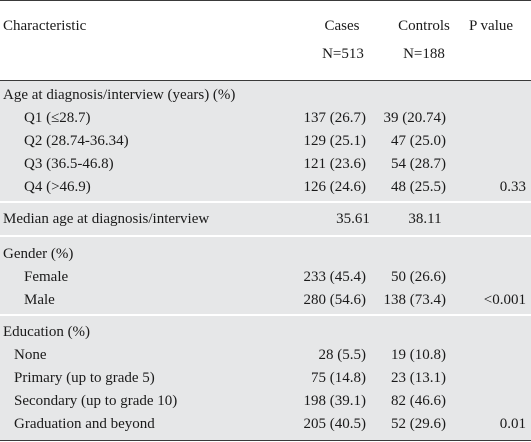  Describe the element at coordinates (84, 378) in the screenshot. I see `row-label: Primary (up to grade 5)` at that location.